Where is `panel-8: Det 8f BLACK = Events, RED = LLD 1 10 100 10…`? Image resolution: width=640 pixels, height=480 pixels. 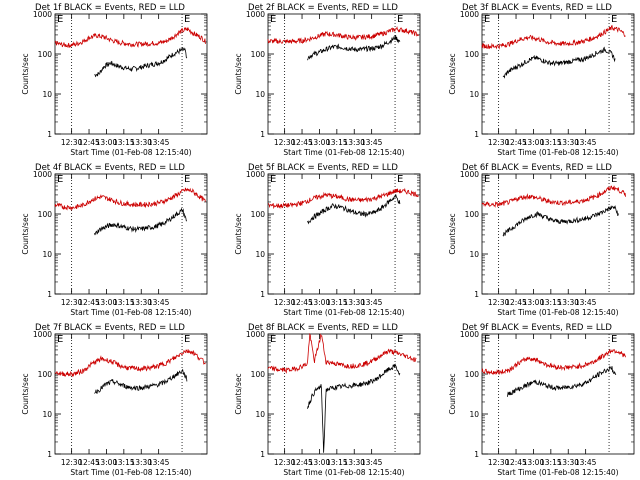
panel-8: Det 8f BLACK = Events, RED = LLD 1 10 100 10… is located at coordinates (327, 400).